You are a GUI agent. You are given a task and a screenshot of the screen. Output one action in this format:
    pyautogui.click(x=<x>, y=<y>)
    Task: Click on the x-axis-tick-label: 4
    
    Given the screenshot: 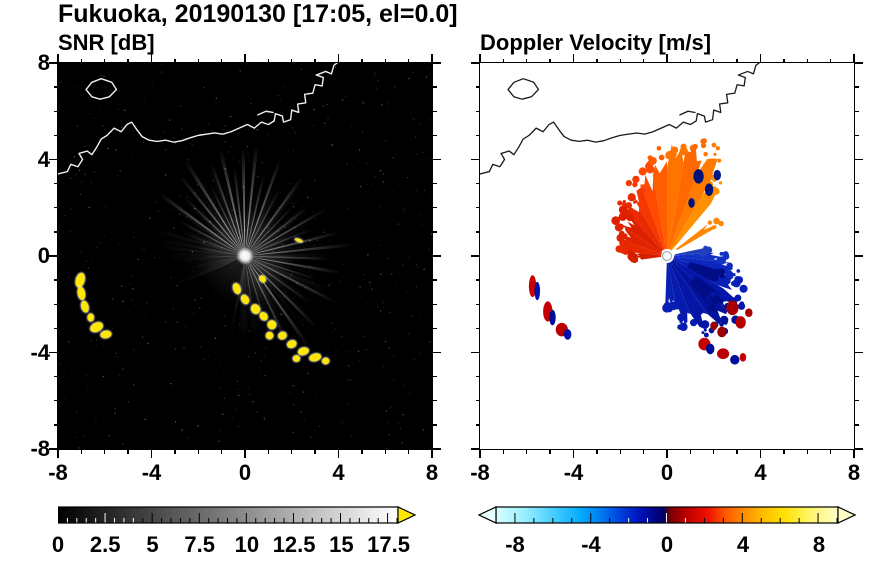 What is the action you would take?
    pyautogui.click(x=760, y=472)
    